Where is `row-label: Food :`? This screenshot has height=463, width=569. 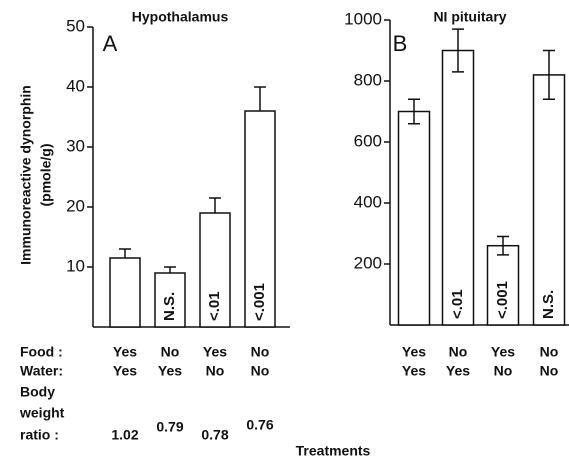 row-label: Food : is located at coordinates (41, 352).